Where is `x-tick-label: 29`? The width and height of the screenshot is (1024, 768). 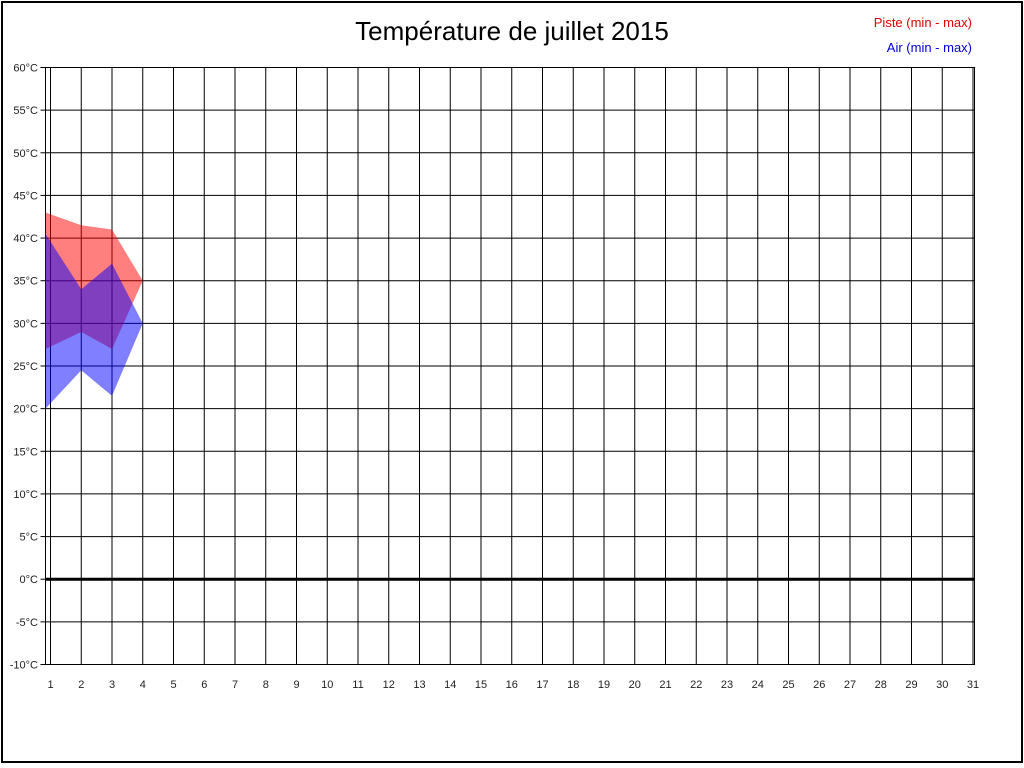
x-tick-label: 29 is located at coordinates (911, 685).